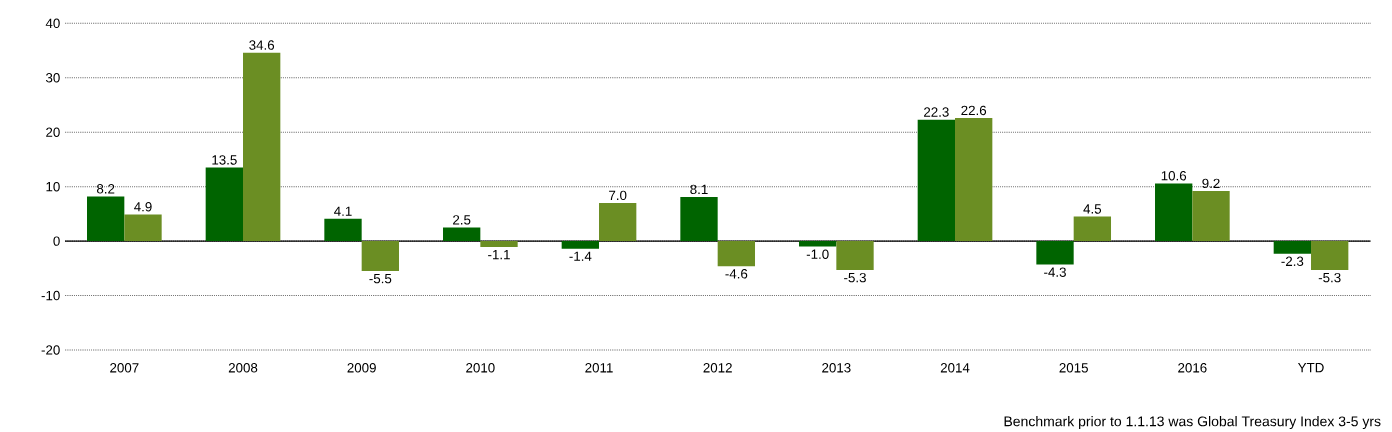  What do you see at coordinates (52, 78) in the screenshot?
I see `y-tick-label: 30` at bounding box center [52, 78].